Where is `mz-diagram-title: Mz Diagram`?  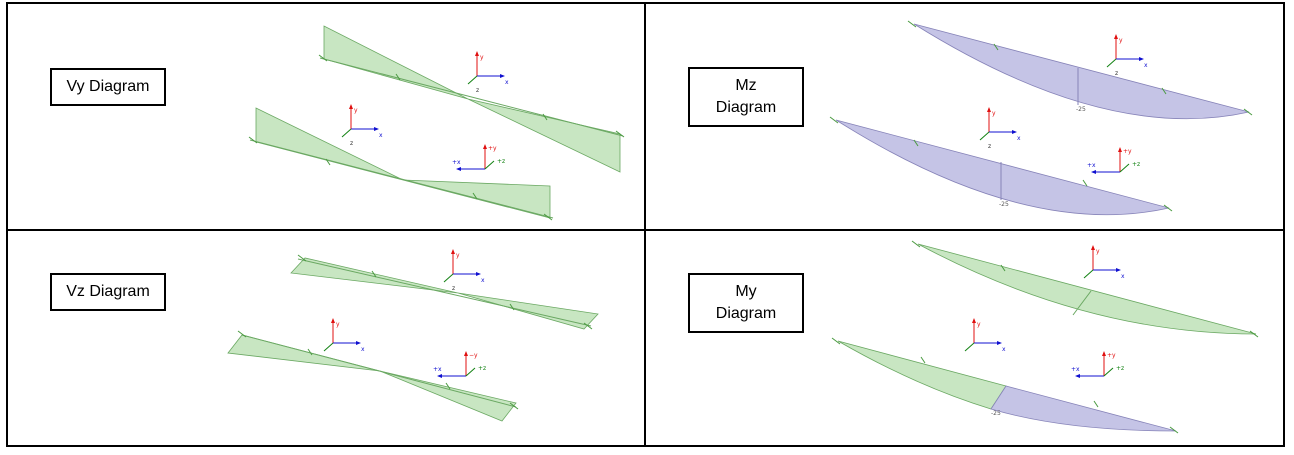 mz-diagram-title: Mz Diagram is located at coordinates (746, 96).